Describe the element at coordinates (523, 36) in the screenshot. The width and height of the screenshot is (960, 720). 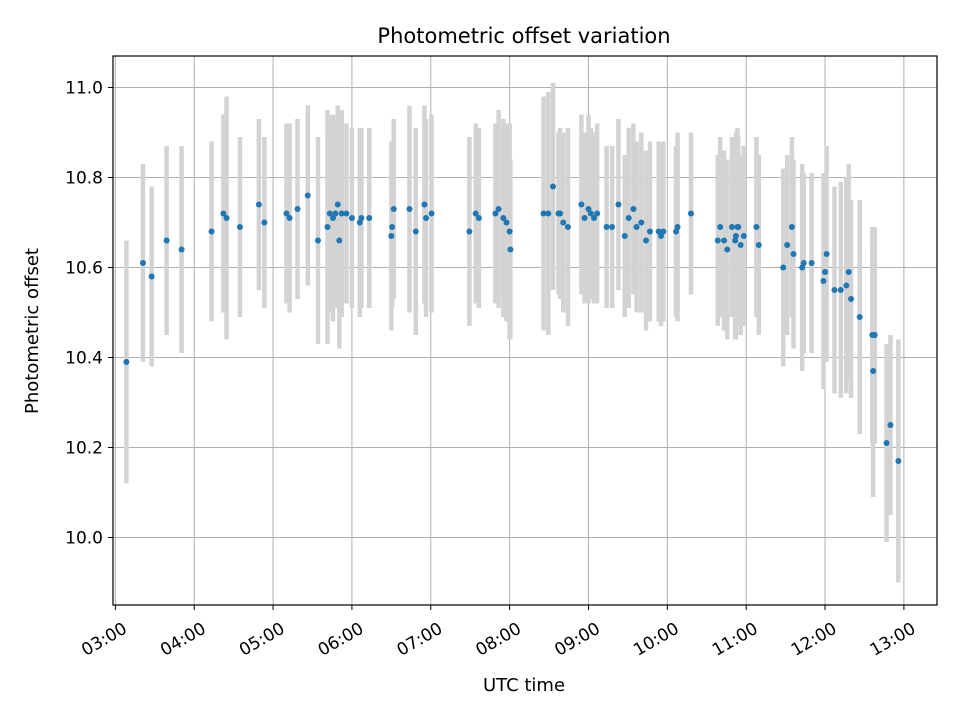
I see `chart-title: Photometric offset variation` at that location.